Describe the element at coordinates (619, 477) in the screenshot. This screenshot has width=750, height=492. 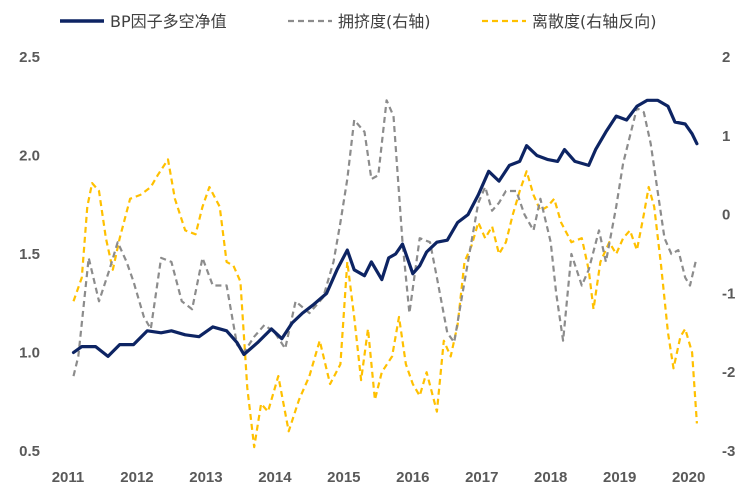
I see `x-tick-label: 2019` at that location.